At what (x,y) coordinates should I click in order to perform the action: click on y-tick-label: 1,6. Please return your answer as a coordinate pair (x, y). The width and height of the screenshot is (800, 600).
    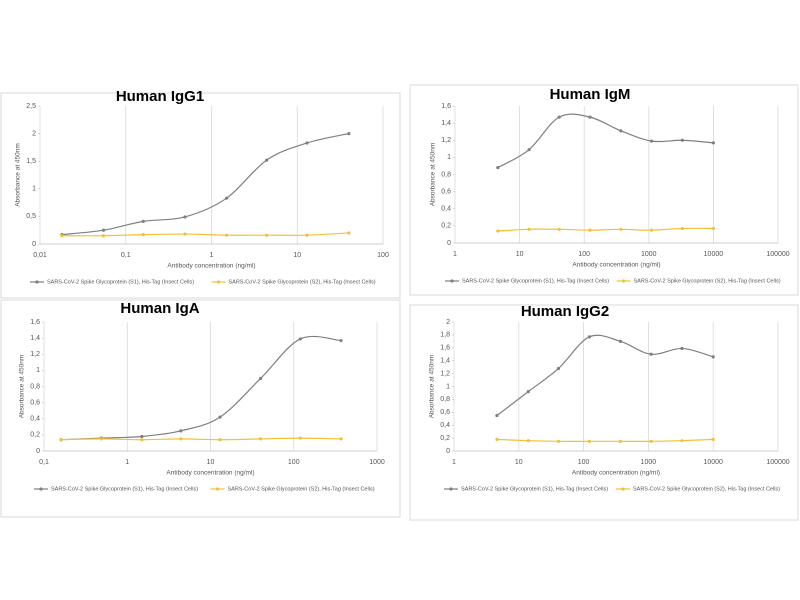
    Looking at the image, I should click on (445, 348).